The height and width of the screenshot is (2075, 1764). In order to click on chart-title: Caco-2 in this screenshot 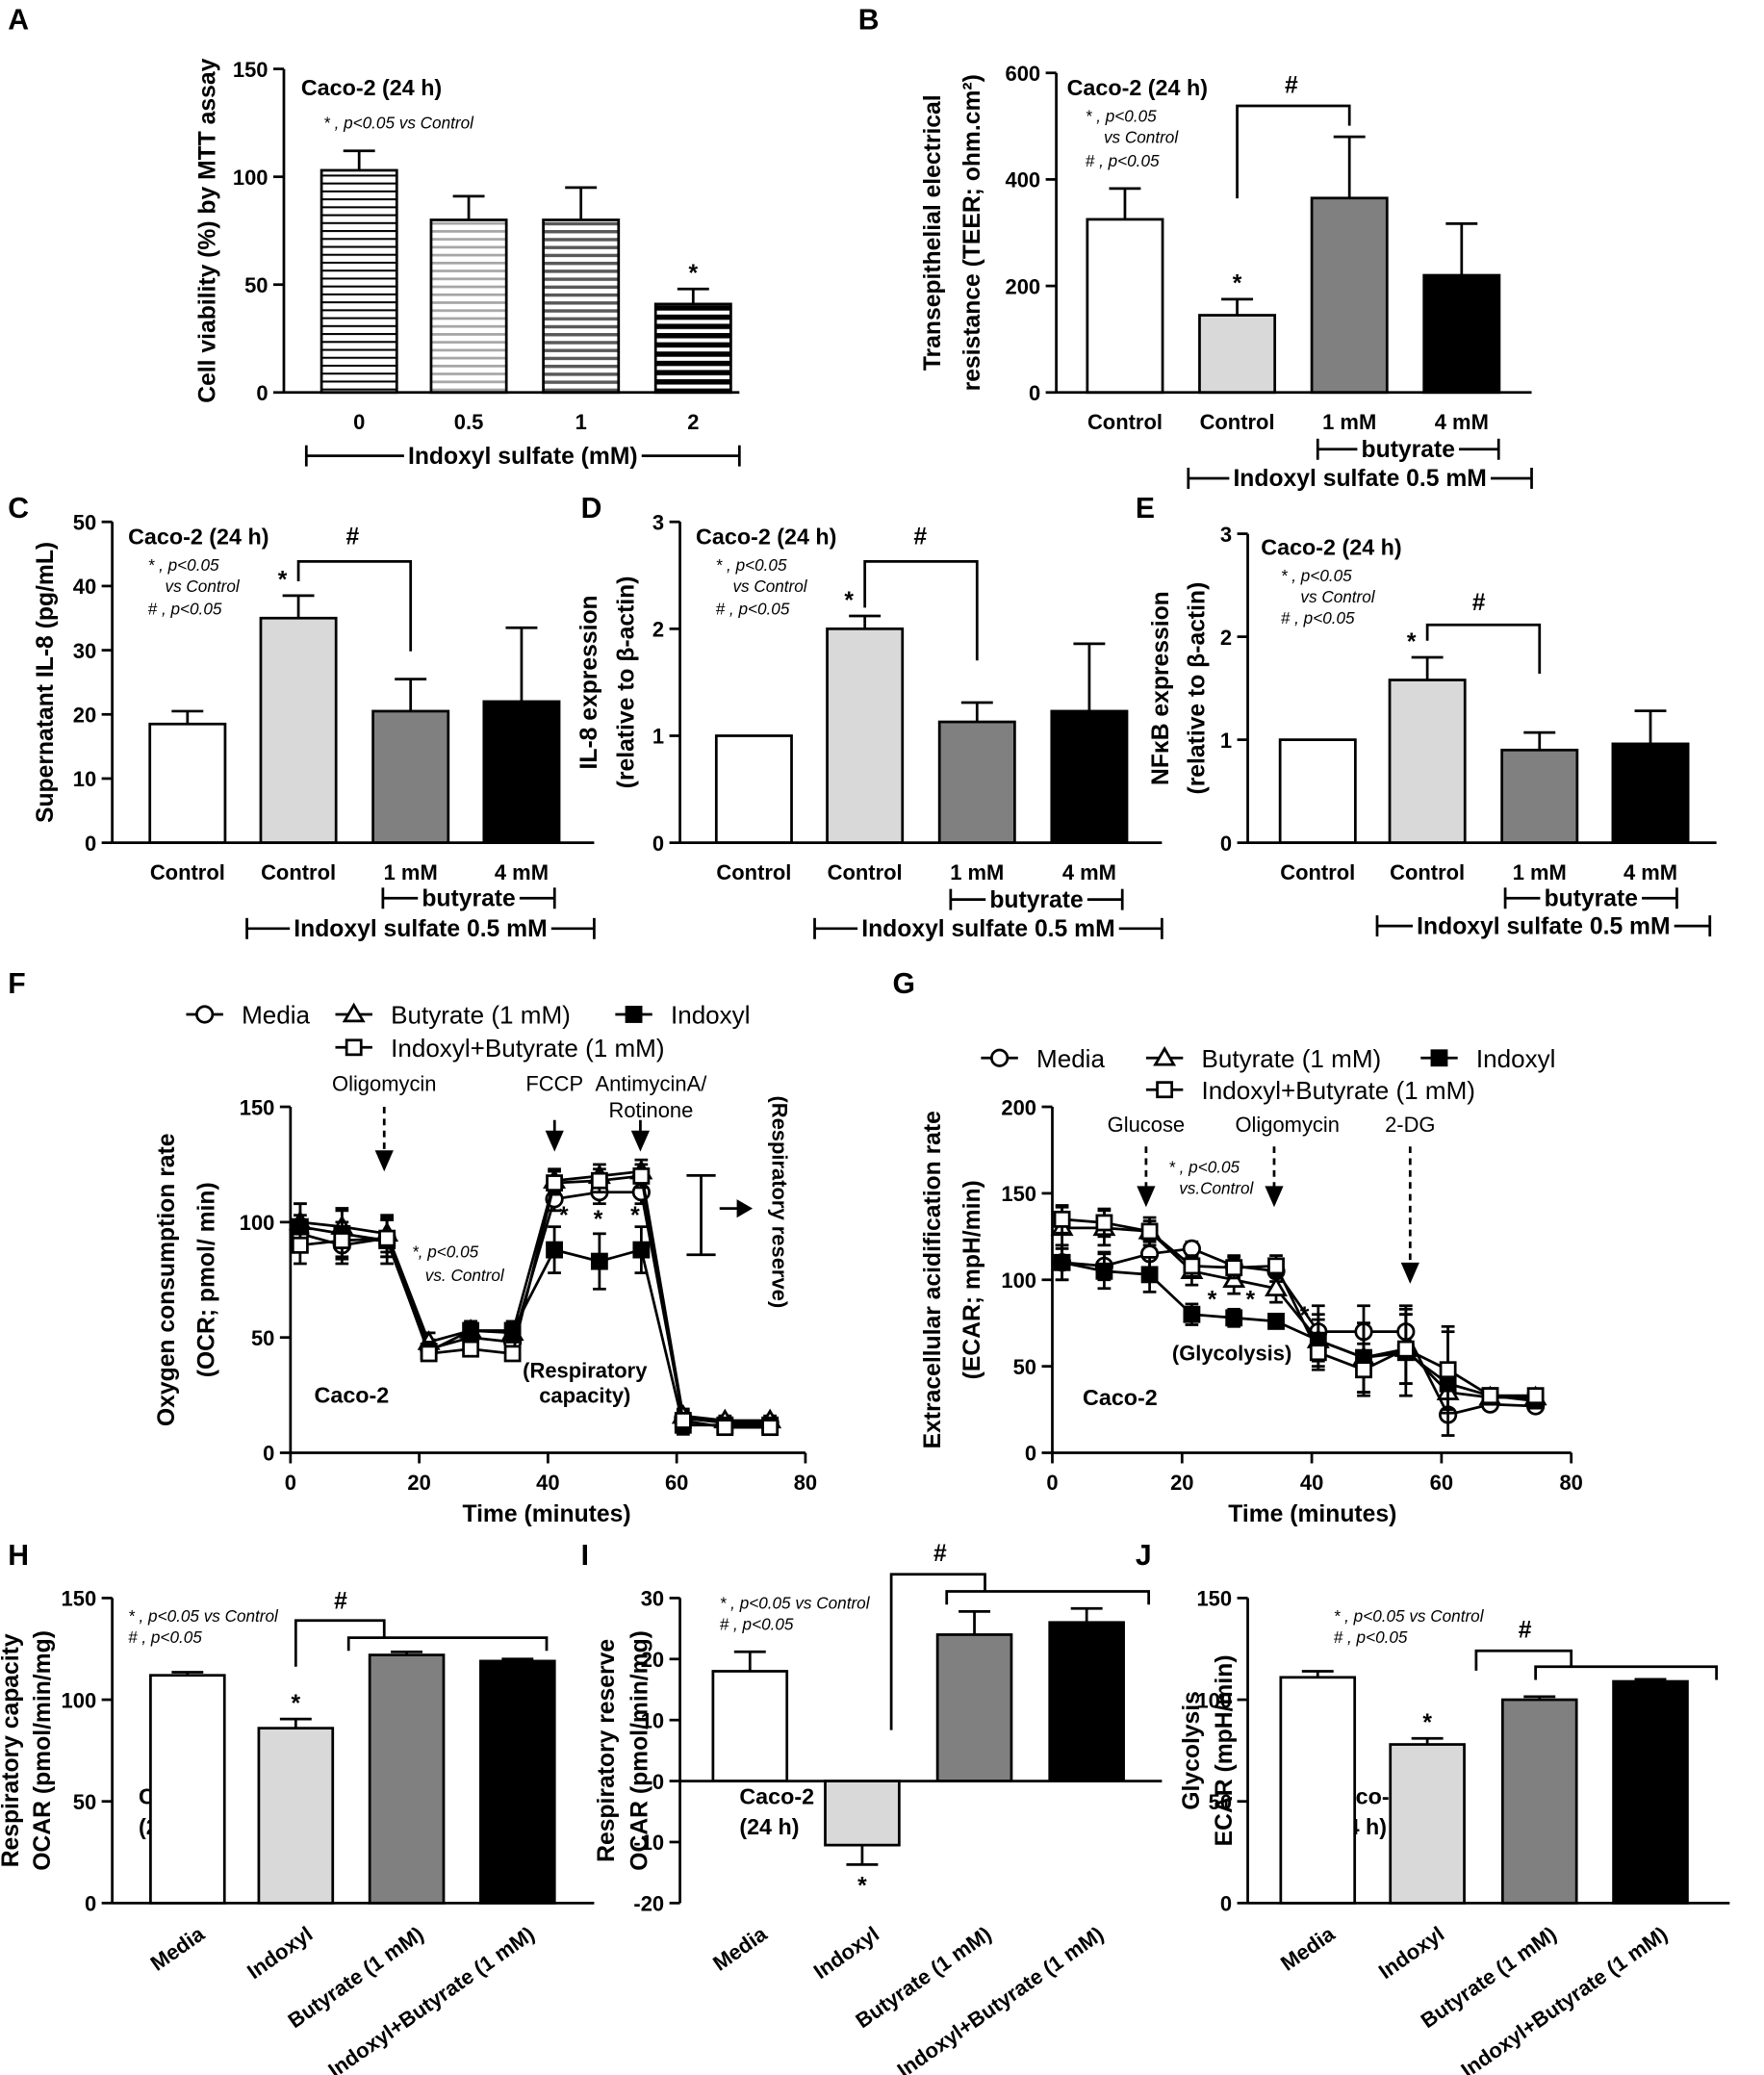, I will do `click(352, 1394)`.